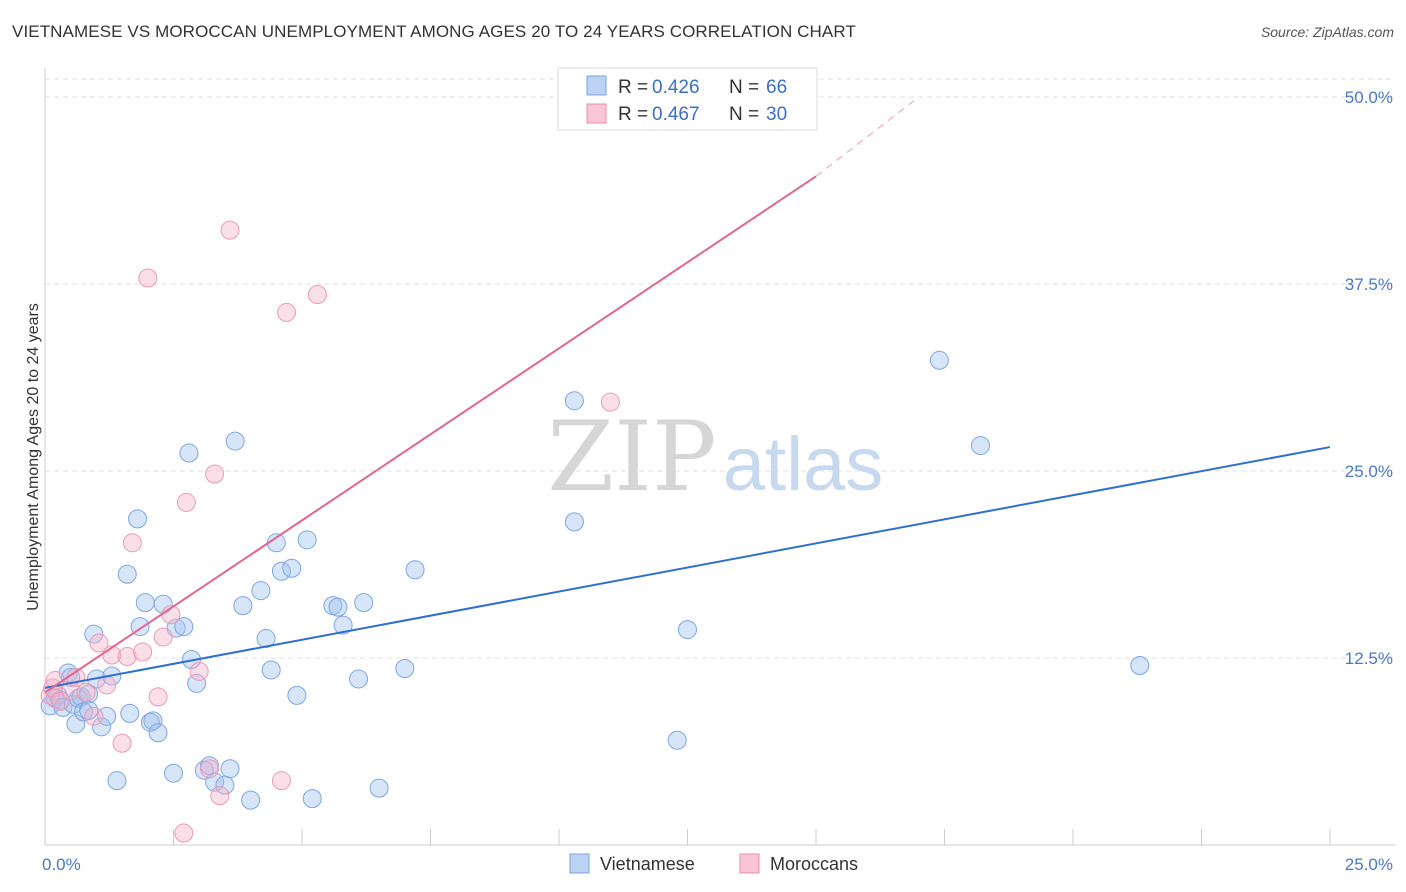 Image resolution: width=1406 pixels, height=892 pixels. Describe the element at coordinates (647, 864) in the screenshot. I see `bottom-legend-vietnamese: Vietnamese` at that location.